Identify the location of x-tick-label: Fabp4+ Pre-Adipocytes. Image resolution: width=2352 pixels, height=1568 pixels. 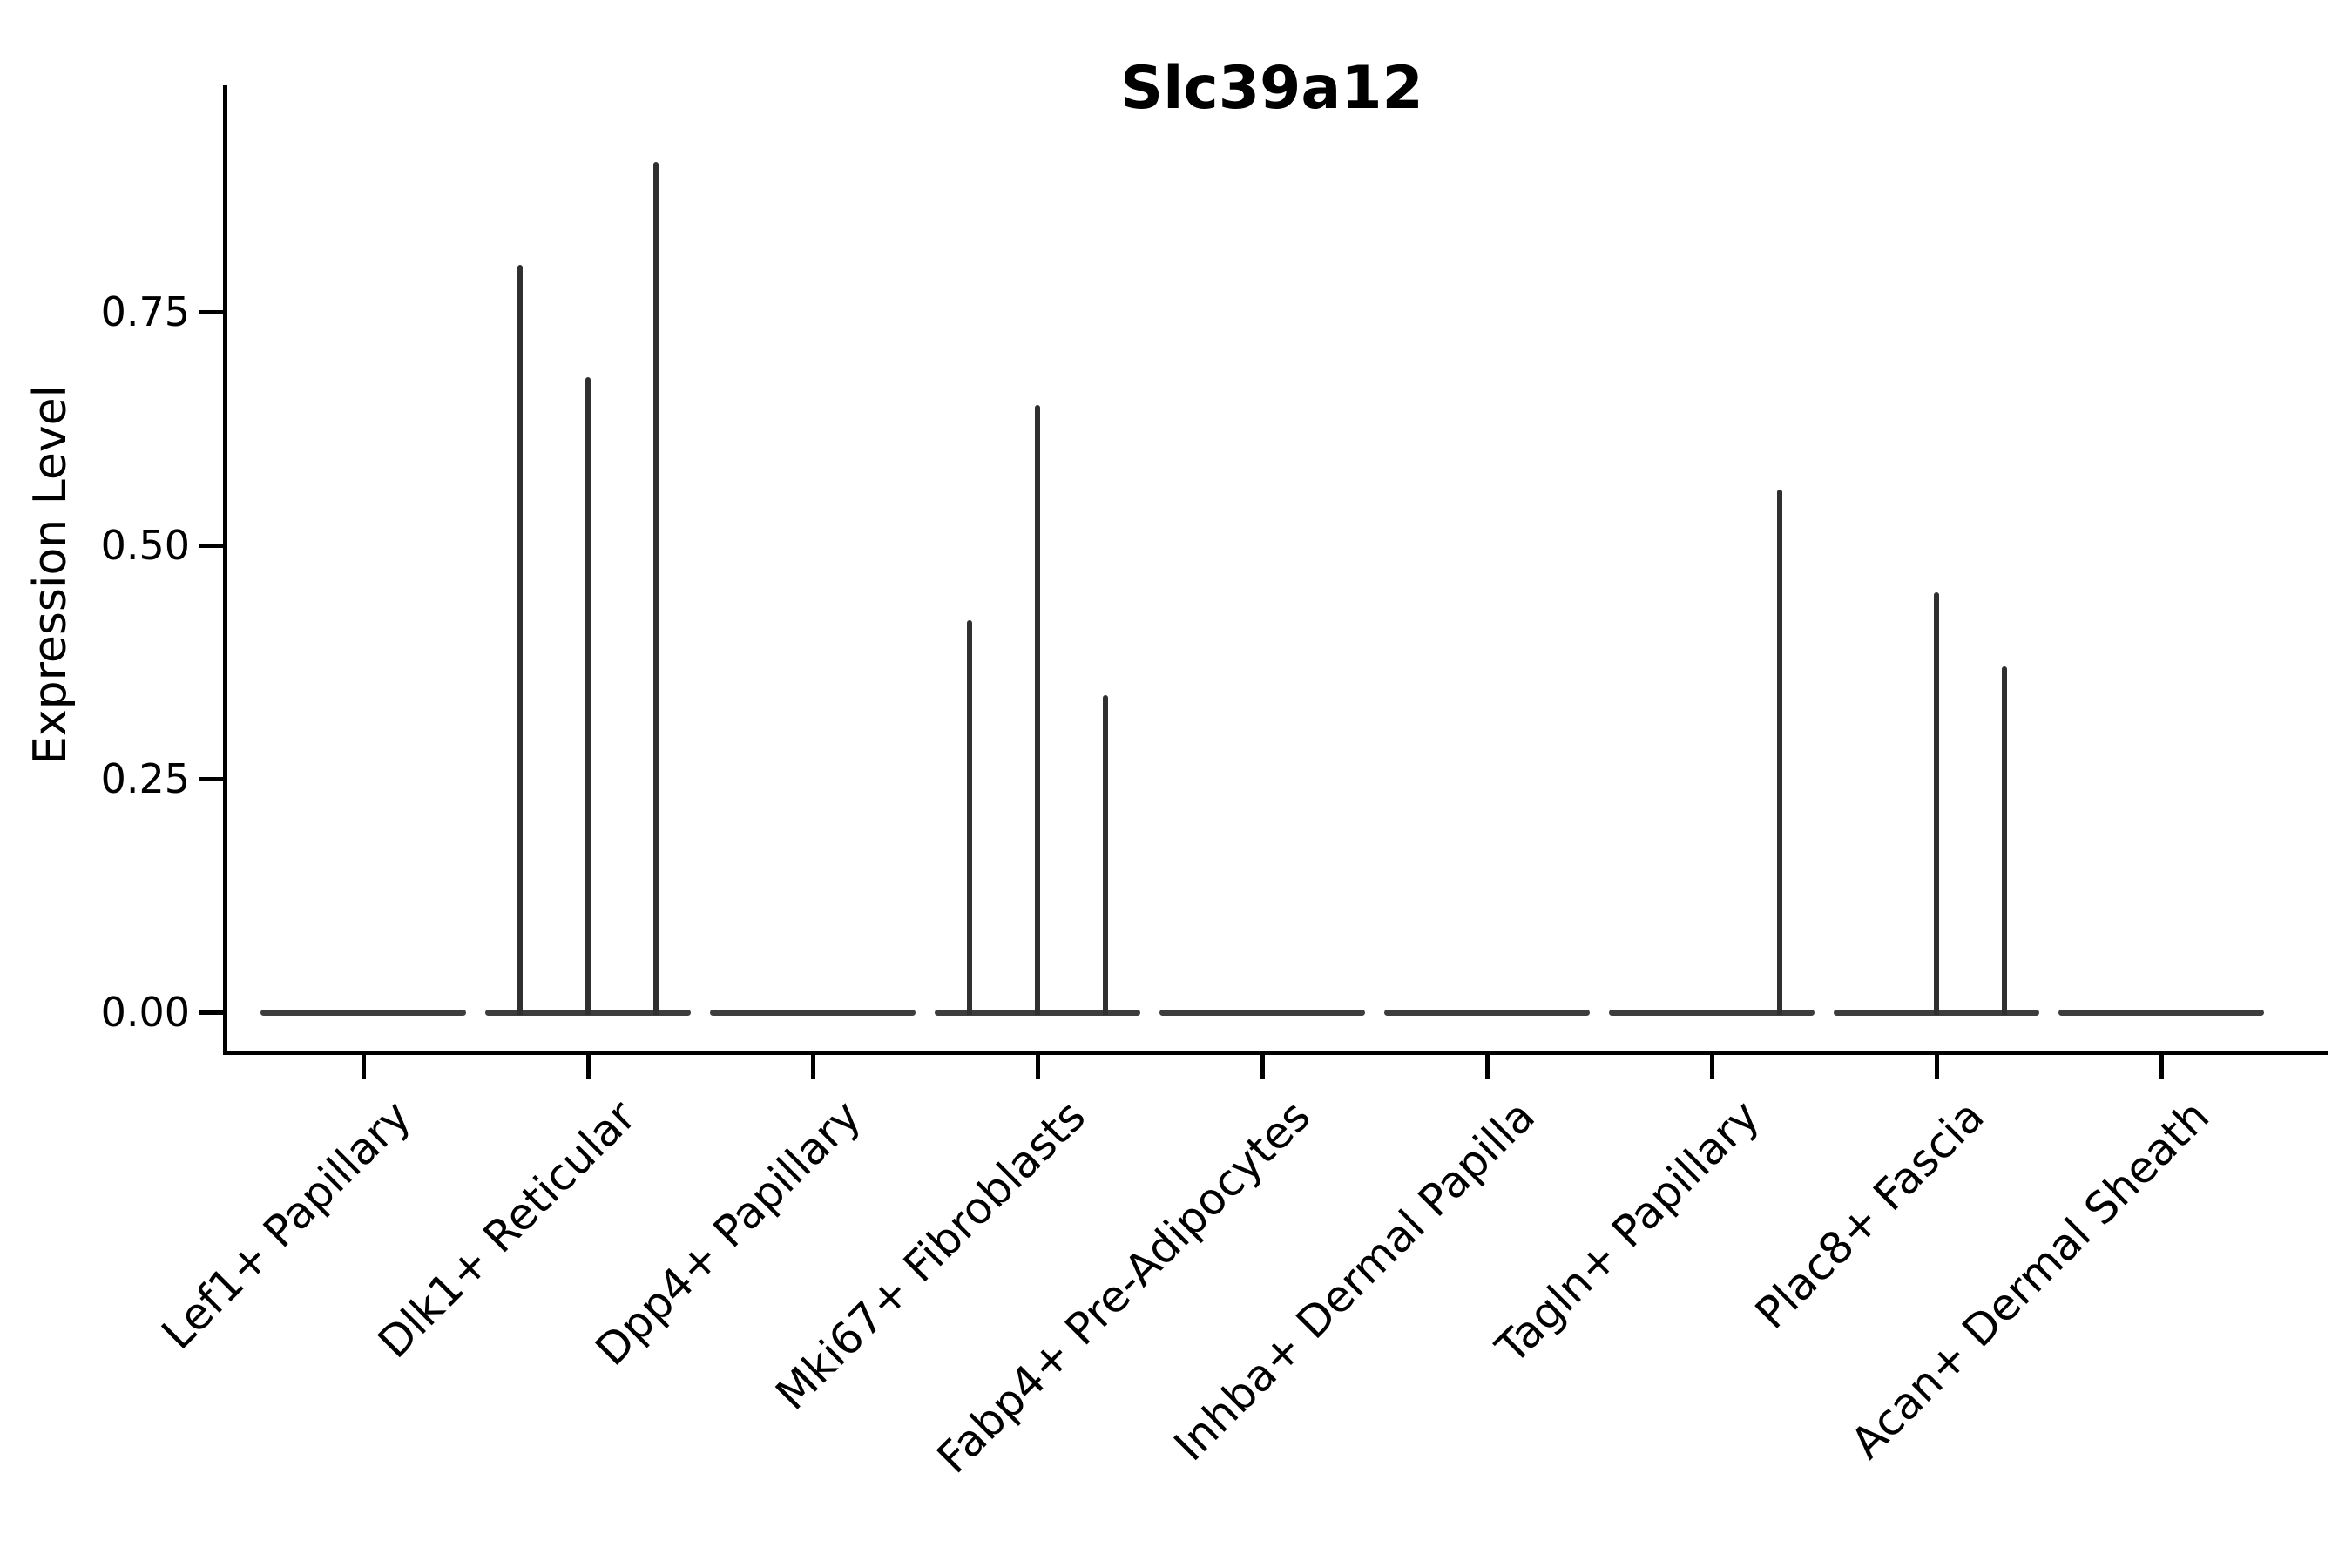
(1124, 1287).